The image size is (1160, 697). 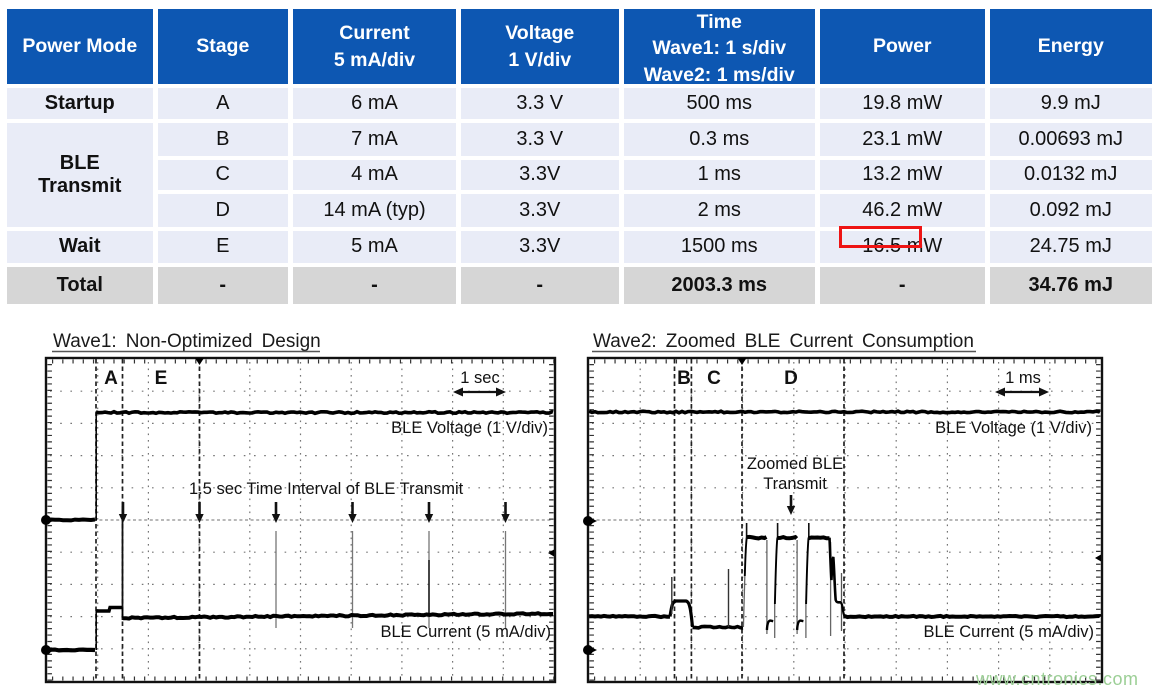 What do you see at coordinates (111, 378) in the screenshot?
I see `svg-text: A` at bounding box center [111, 378].